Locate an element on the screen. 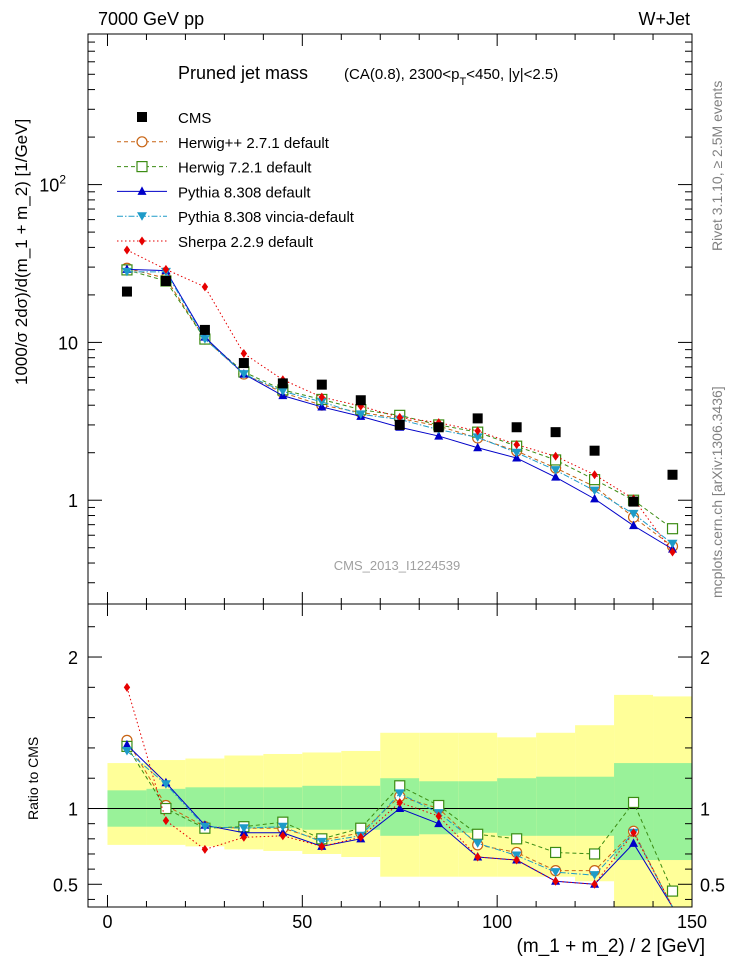  legend-marker-herwigpp is located at coordinates (142, 142).